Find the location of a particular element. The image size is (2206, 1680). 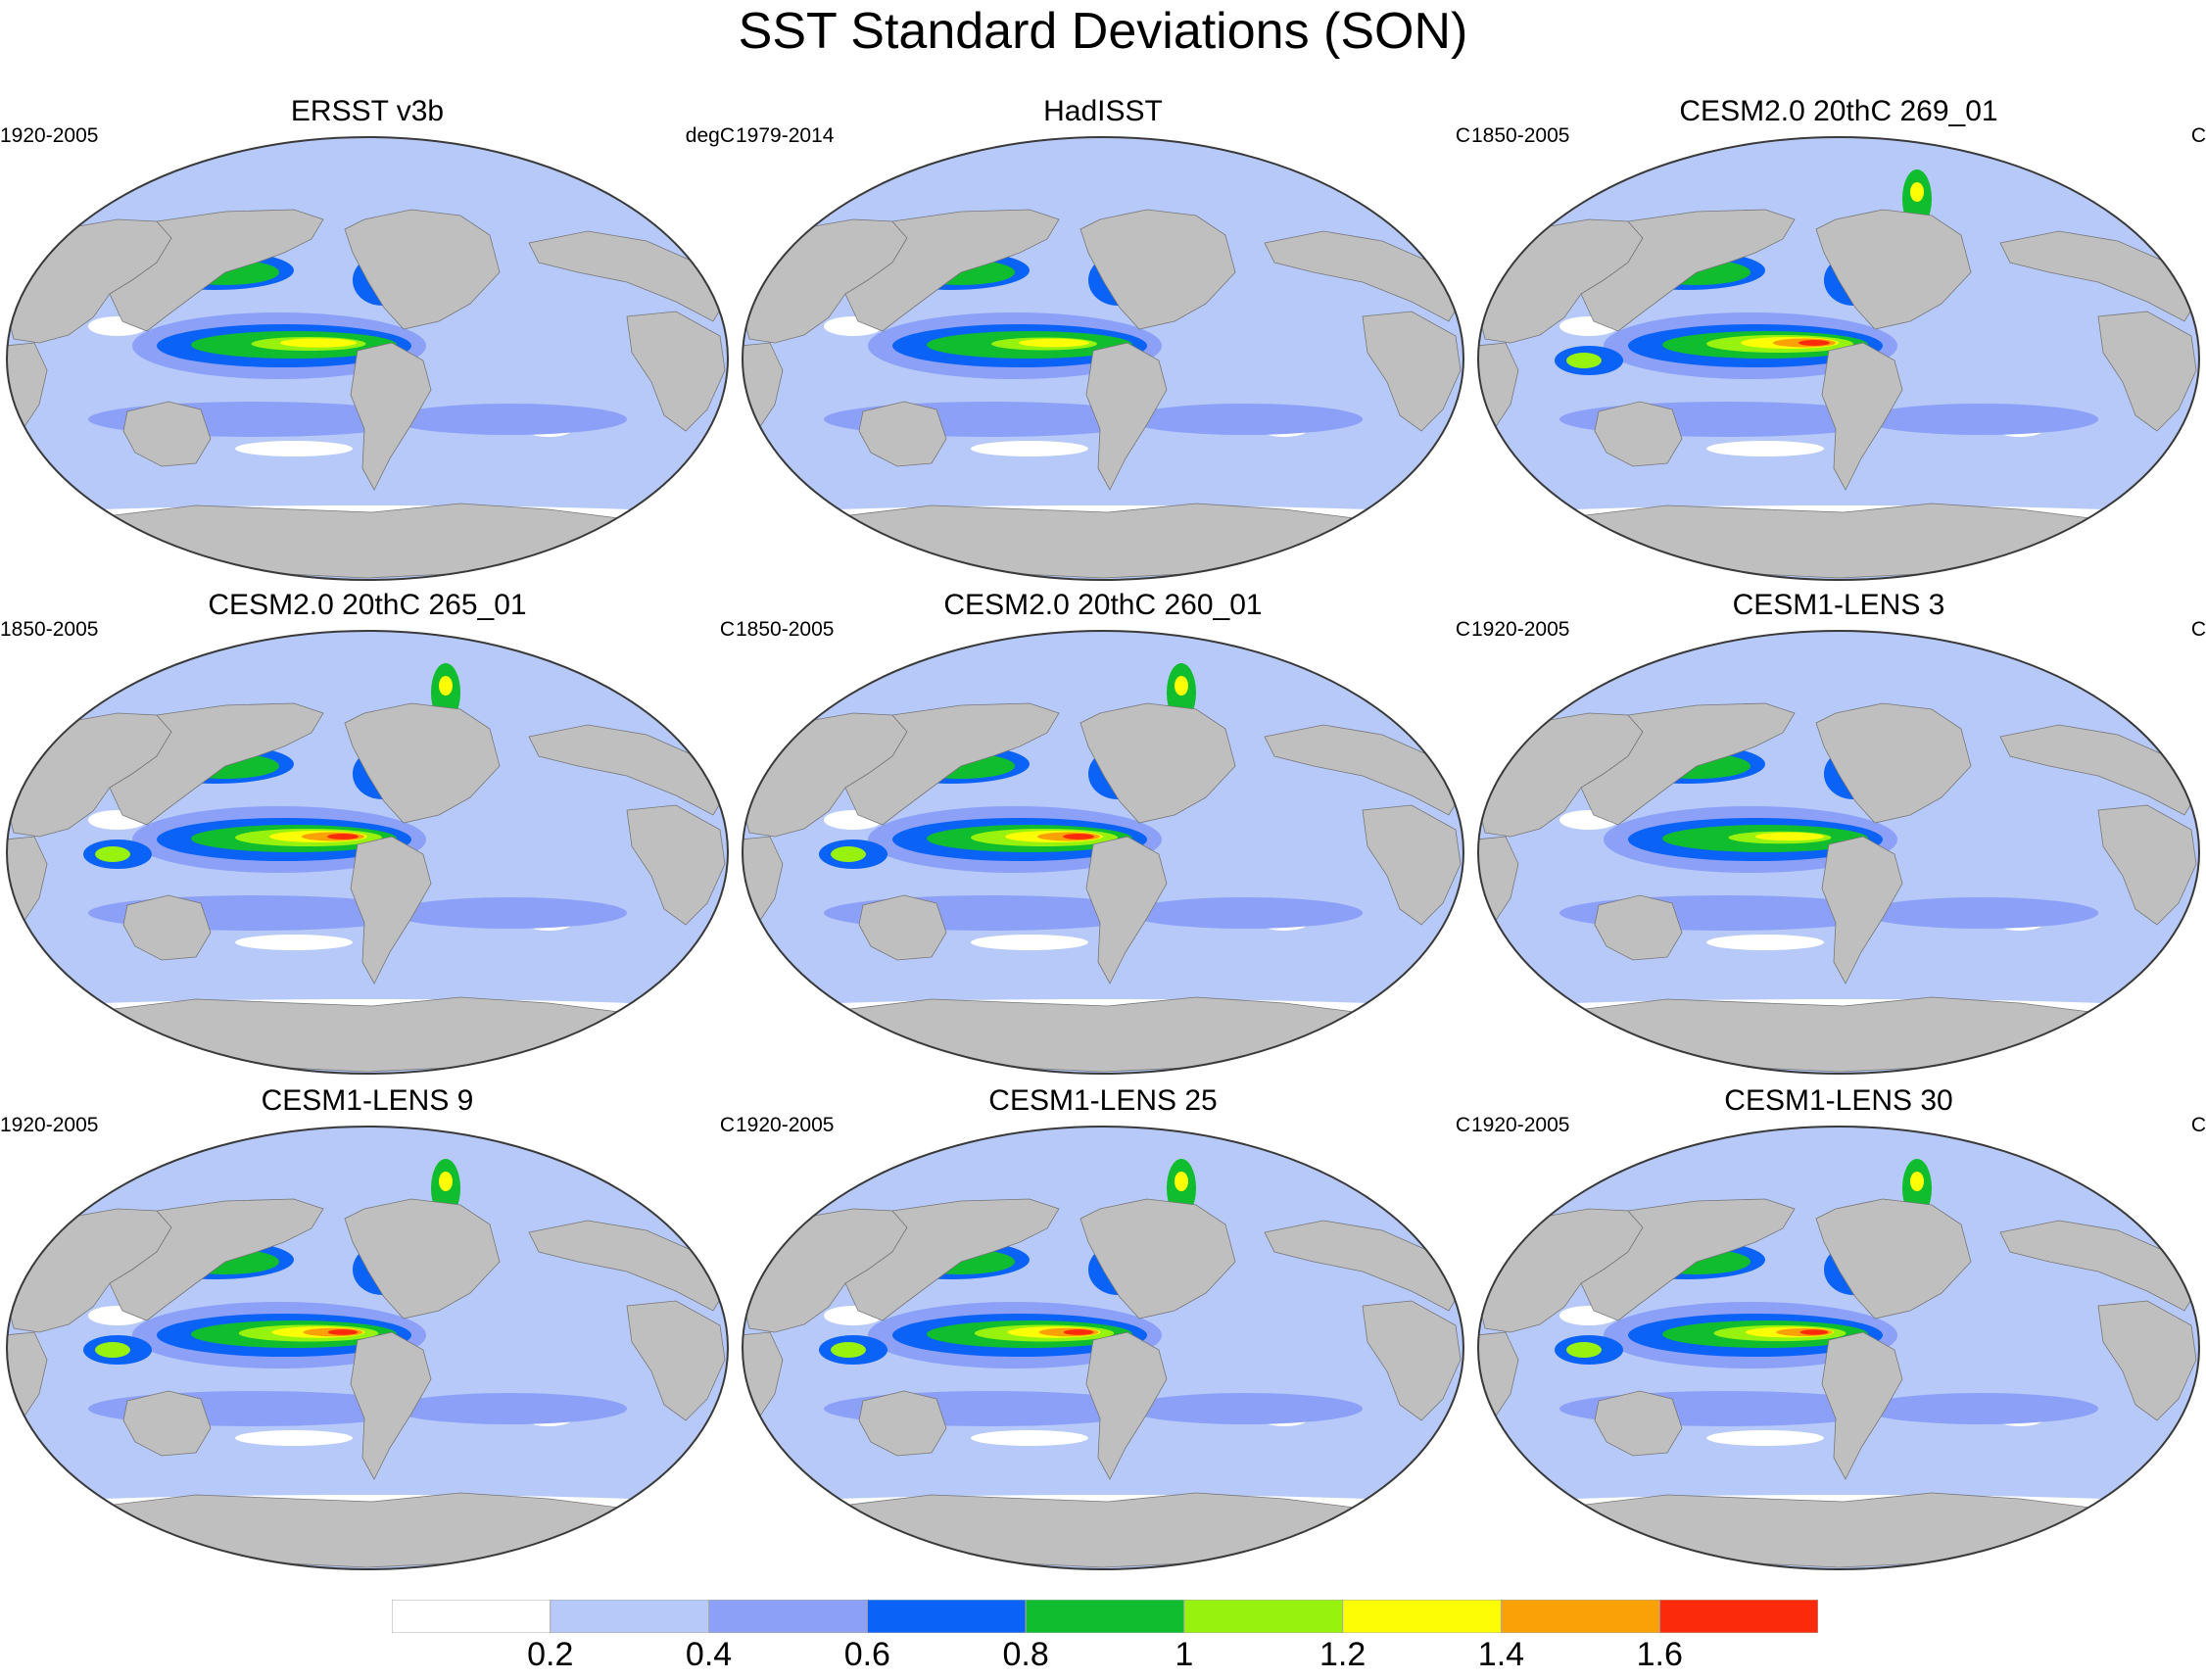

panel-title: CESM1-LENS 30 is located at coordinates (1838, 1100).